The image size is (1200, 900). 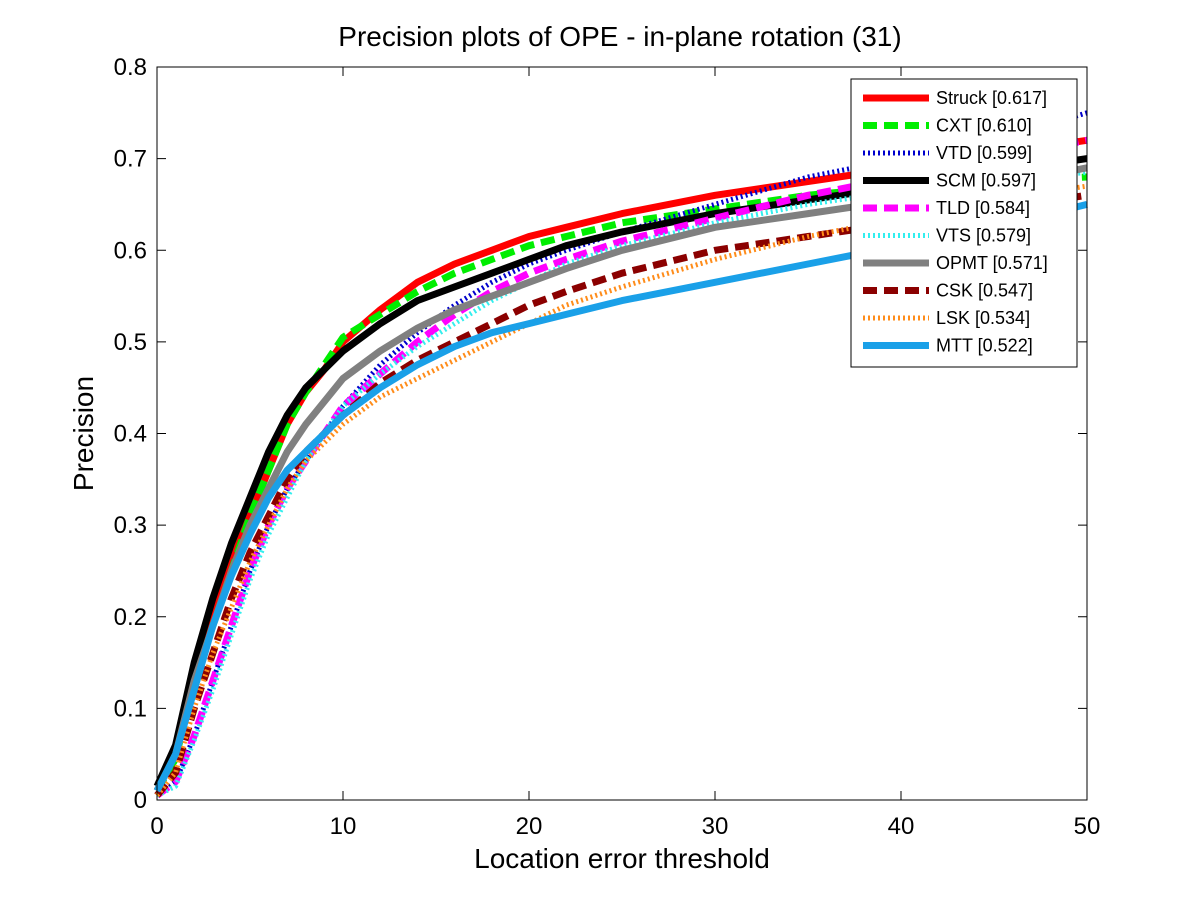 I want to click on legend-entry-label: CXT [0.610], so click(x=984, y=126).